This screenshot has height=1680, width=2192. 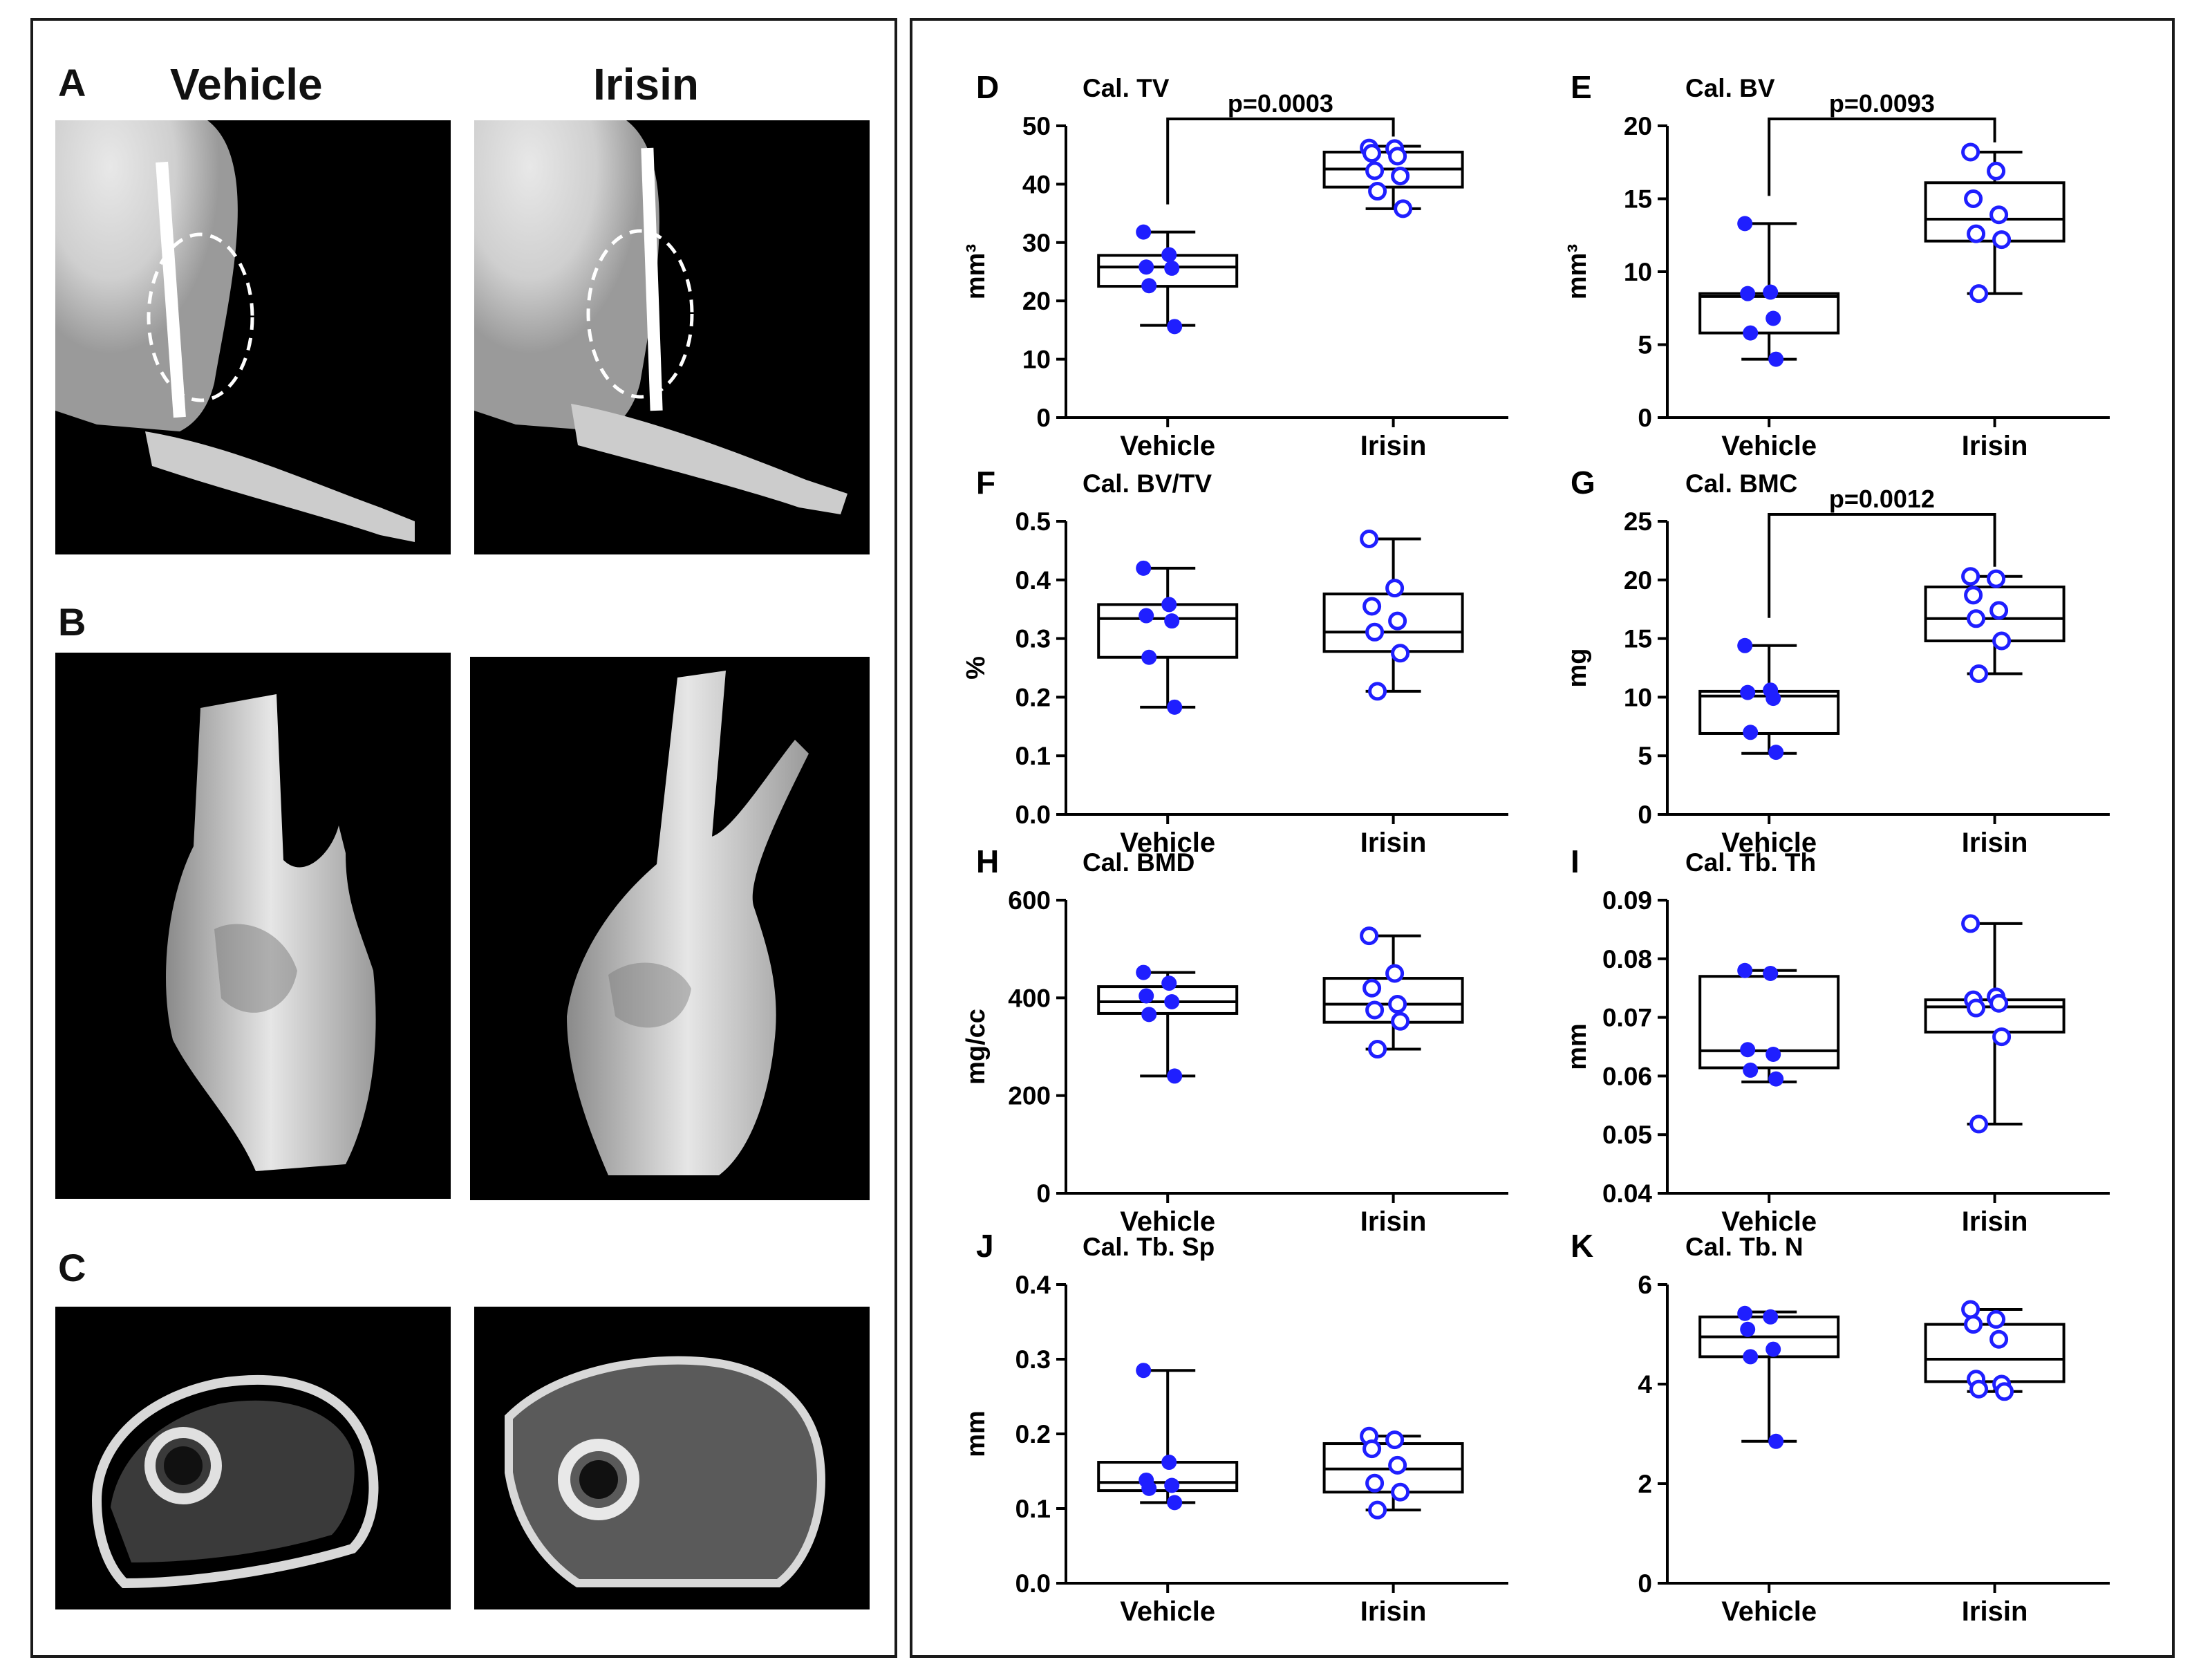 I want to click on chart-title: Cal. Tb. N, so click(x=1744, y=1247).